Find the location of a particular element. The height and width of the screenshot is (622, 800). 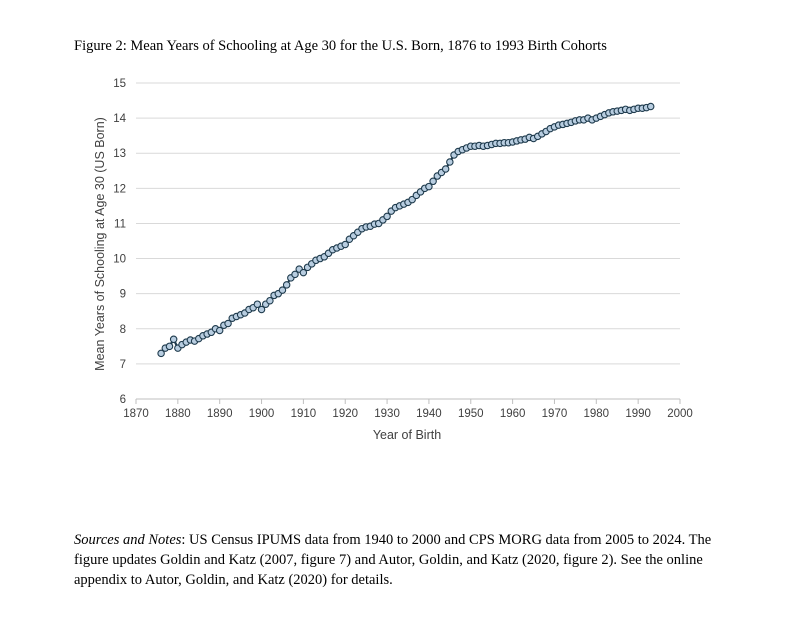

x-axis-title: Year of Birth is located at coordinates (407, 435).